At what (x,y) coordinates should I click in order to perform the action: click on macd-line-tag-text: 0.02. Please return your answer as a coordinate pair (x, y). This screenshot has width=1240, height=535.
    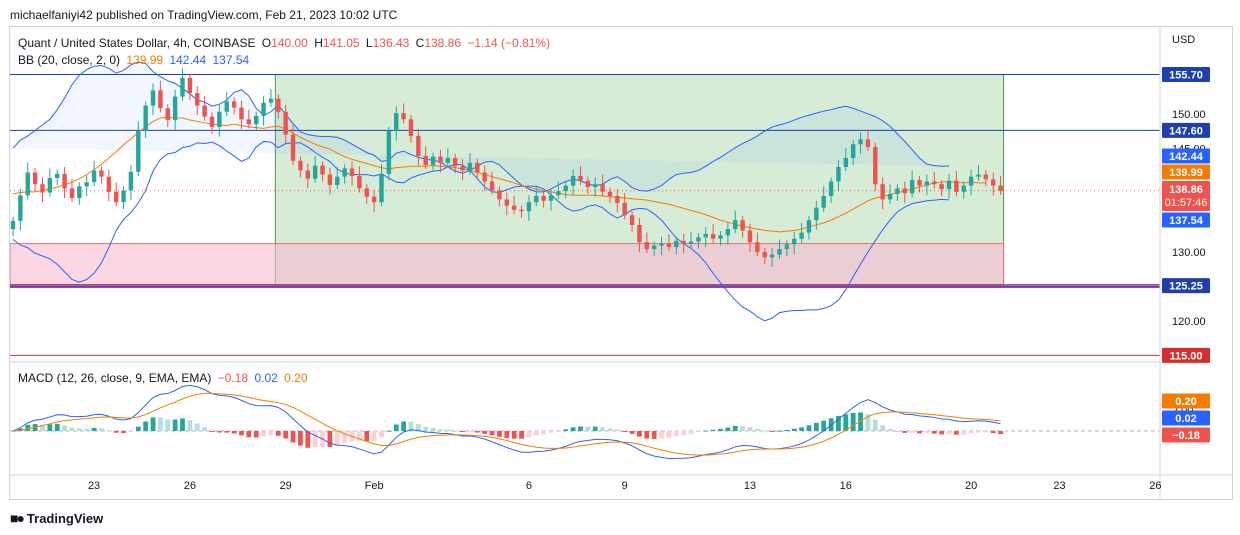
    Looking at the image, I should click on (1185, 419).